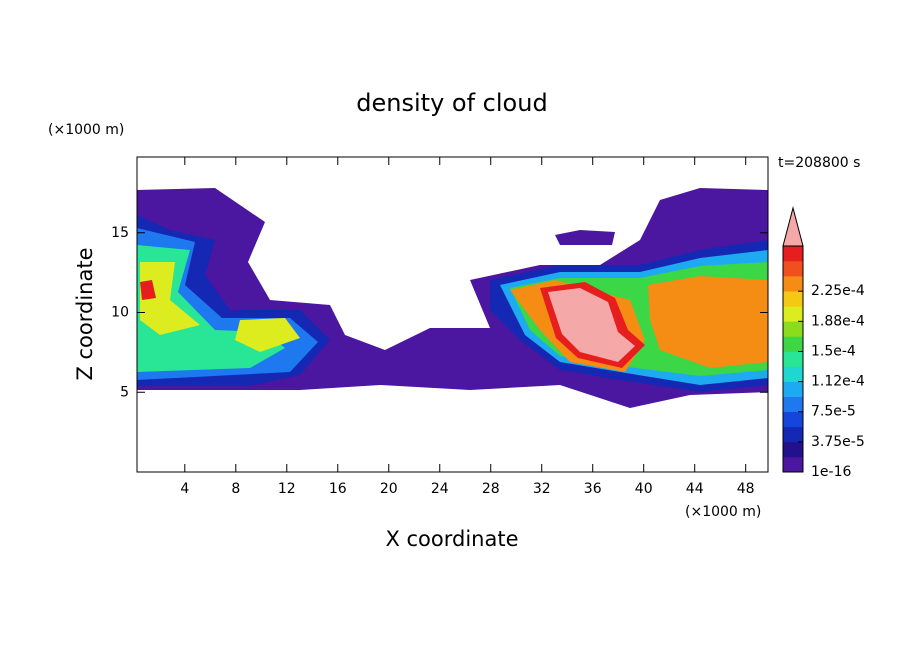  What do you see at coordinates (184, 489) in the screenshot?
I see `x-tick-label: 4` at bounding box center [184, 489].